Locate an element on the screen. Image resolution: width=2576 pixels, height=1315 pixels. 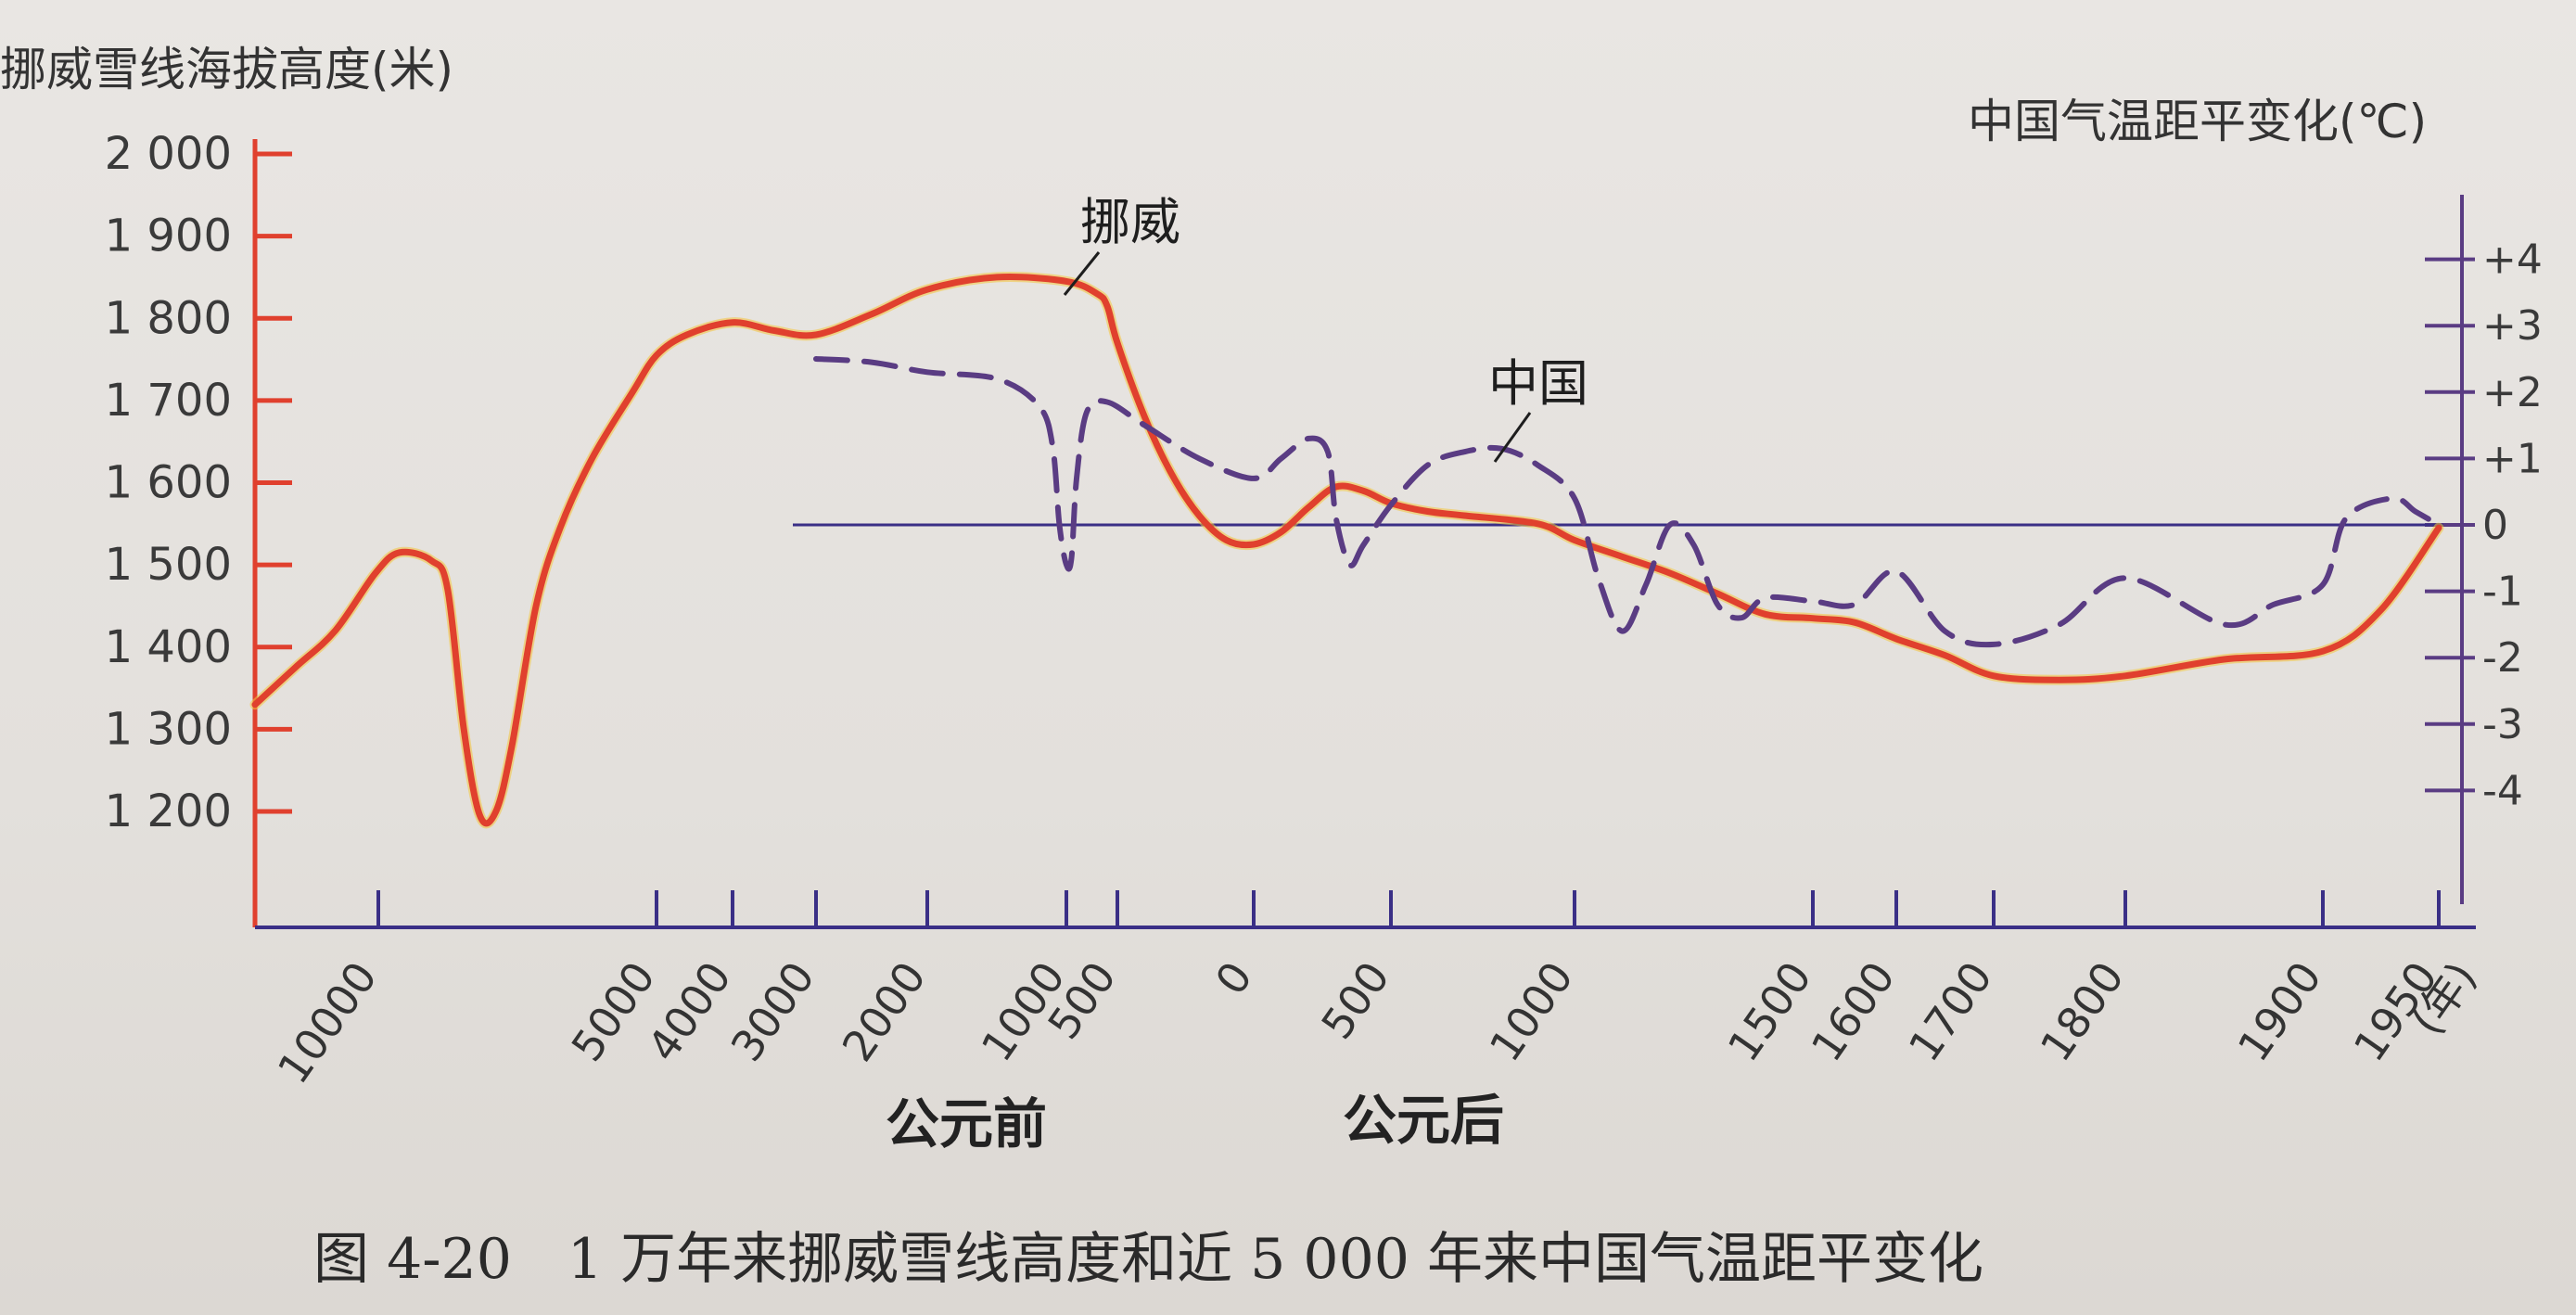
right-axis-title: 中国气温距平变化(℃) is located at coordinates (2197, 121).